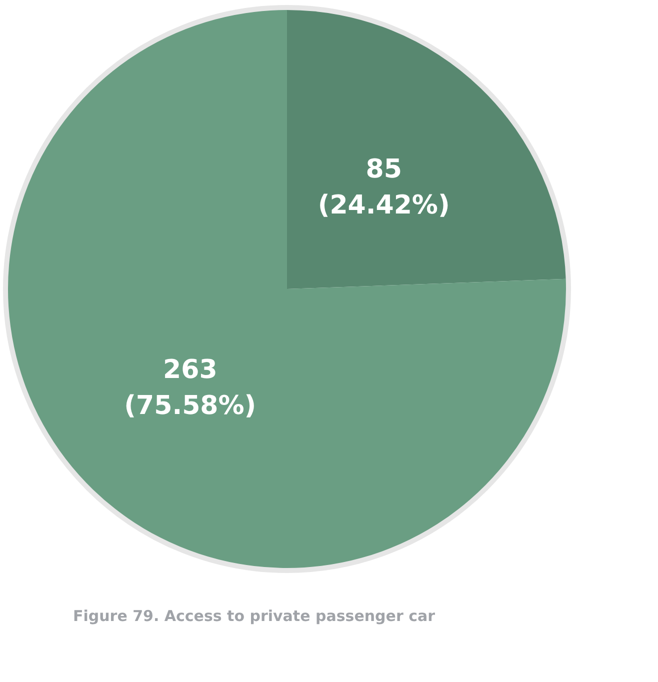  What do you see at coordinates (254, 616) in the screenshot?
I see `caption: Figure 79. Access to private passenger car` at bounding box center [254, 616].